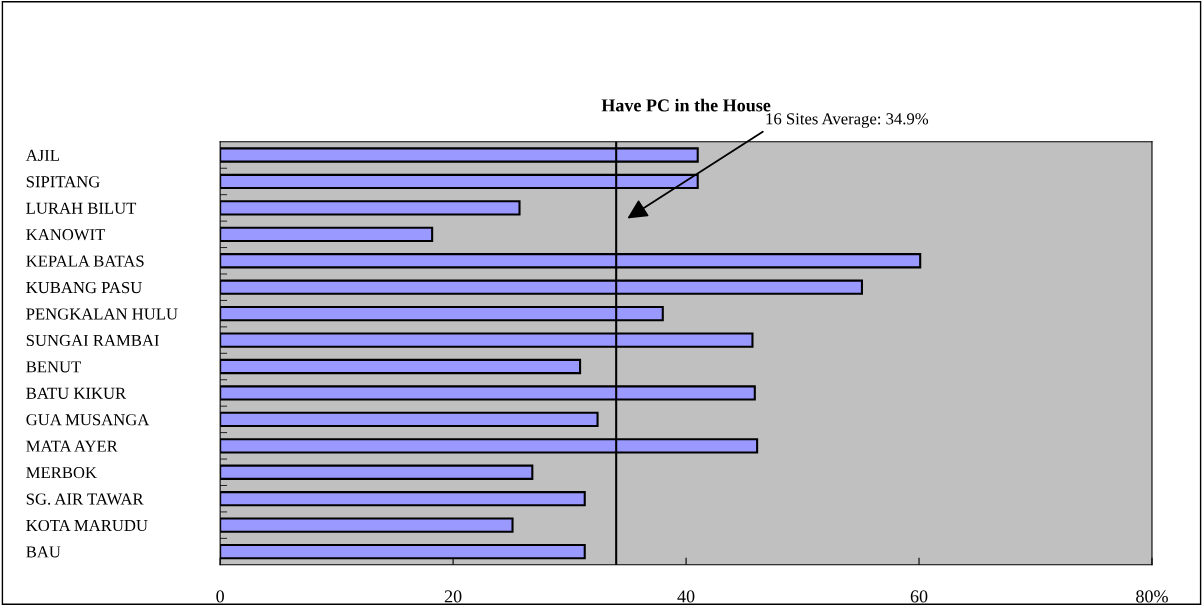 The height and width of the screenshot is (606, 1203). What do you see at coordinates (453, 596) in the screenshot?
I see `x-tick-label: 20` at bounding box center [453, 596].